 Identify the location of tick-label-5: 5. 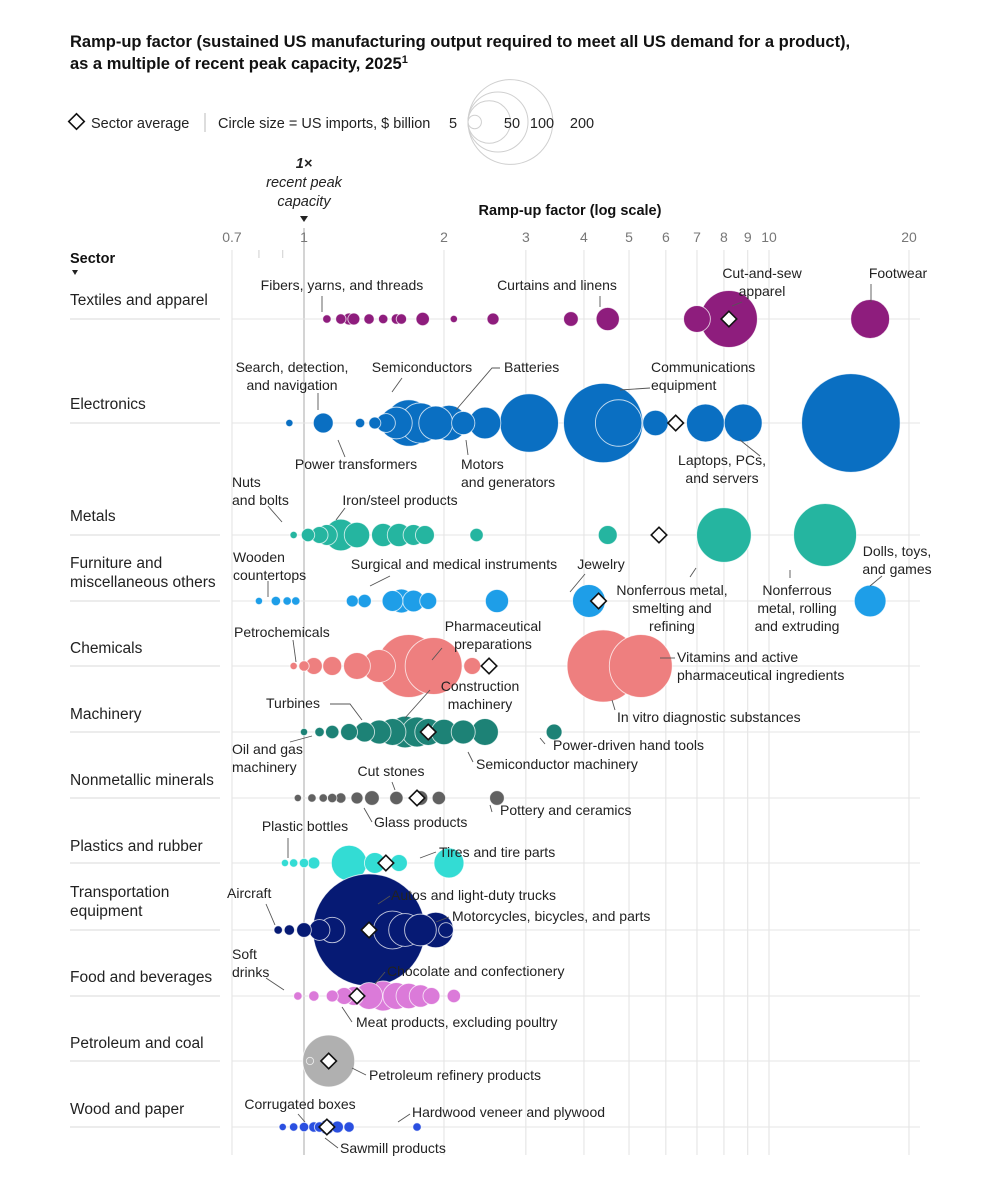
(629, 237).